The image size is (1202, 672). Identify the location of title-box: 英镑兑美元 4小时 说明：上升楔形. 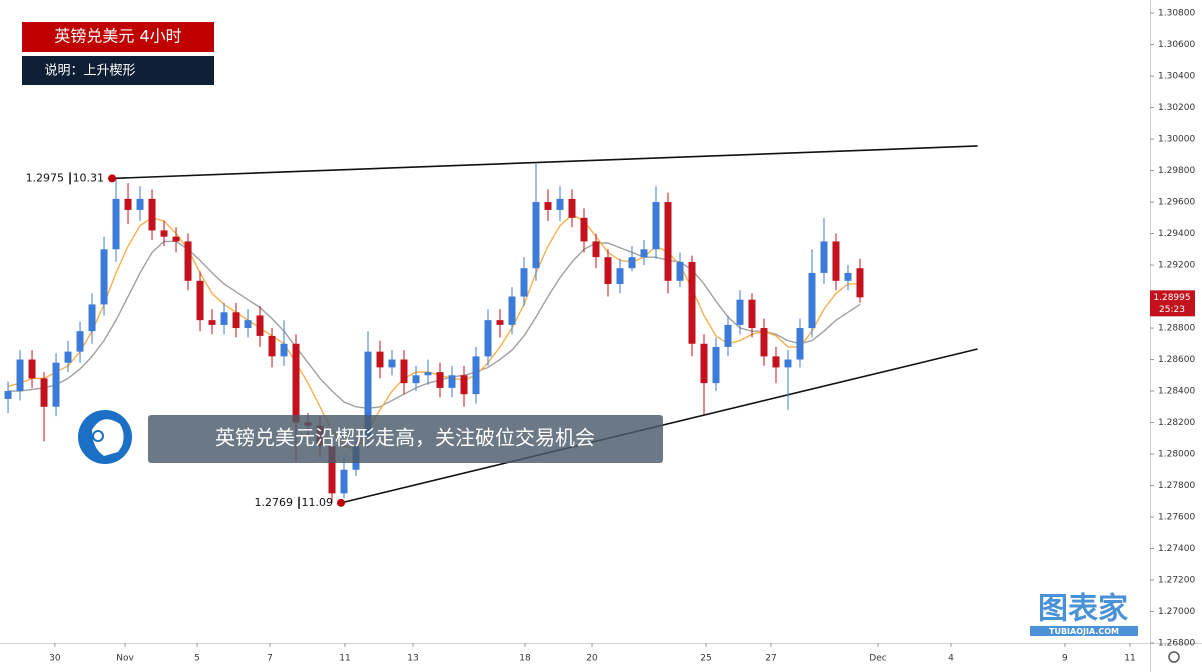
(118, 53).